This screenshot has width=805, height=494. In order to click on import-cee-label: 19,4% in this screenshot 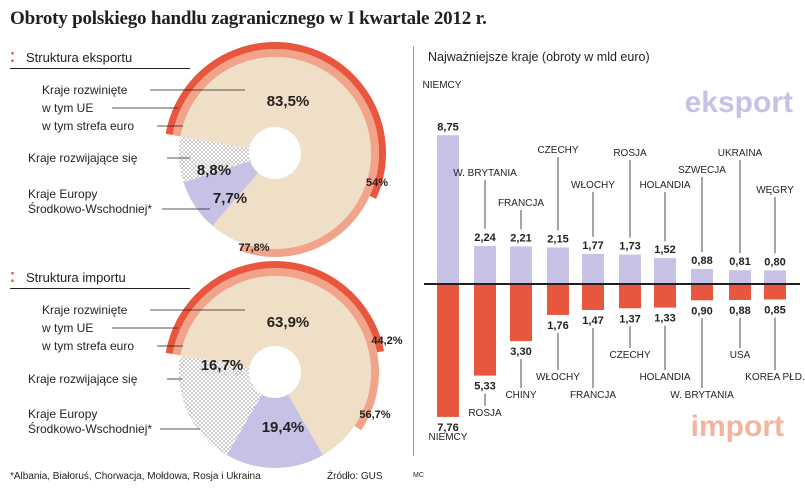, I will do `click(283, 427)`.